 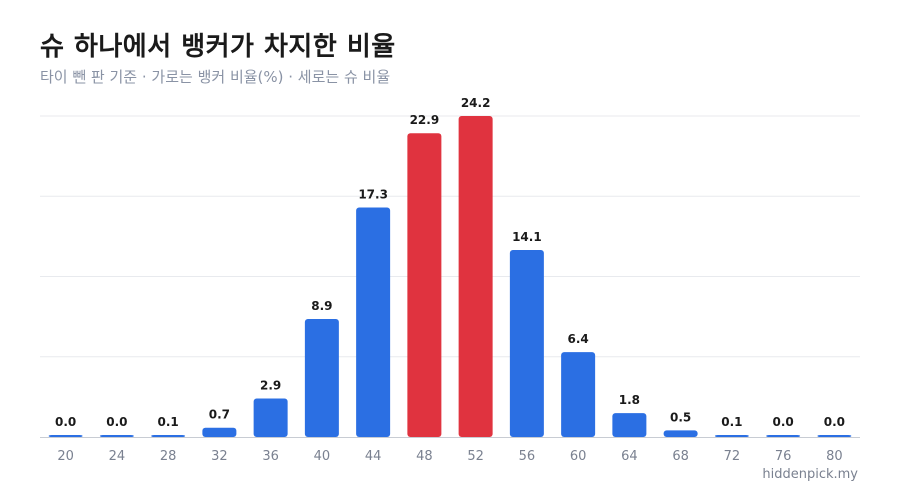 I want to click on x-tick-label: 28, so click(x=168, y=456).